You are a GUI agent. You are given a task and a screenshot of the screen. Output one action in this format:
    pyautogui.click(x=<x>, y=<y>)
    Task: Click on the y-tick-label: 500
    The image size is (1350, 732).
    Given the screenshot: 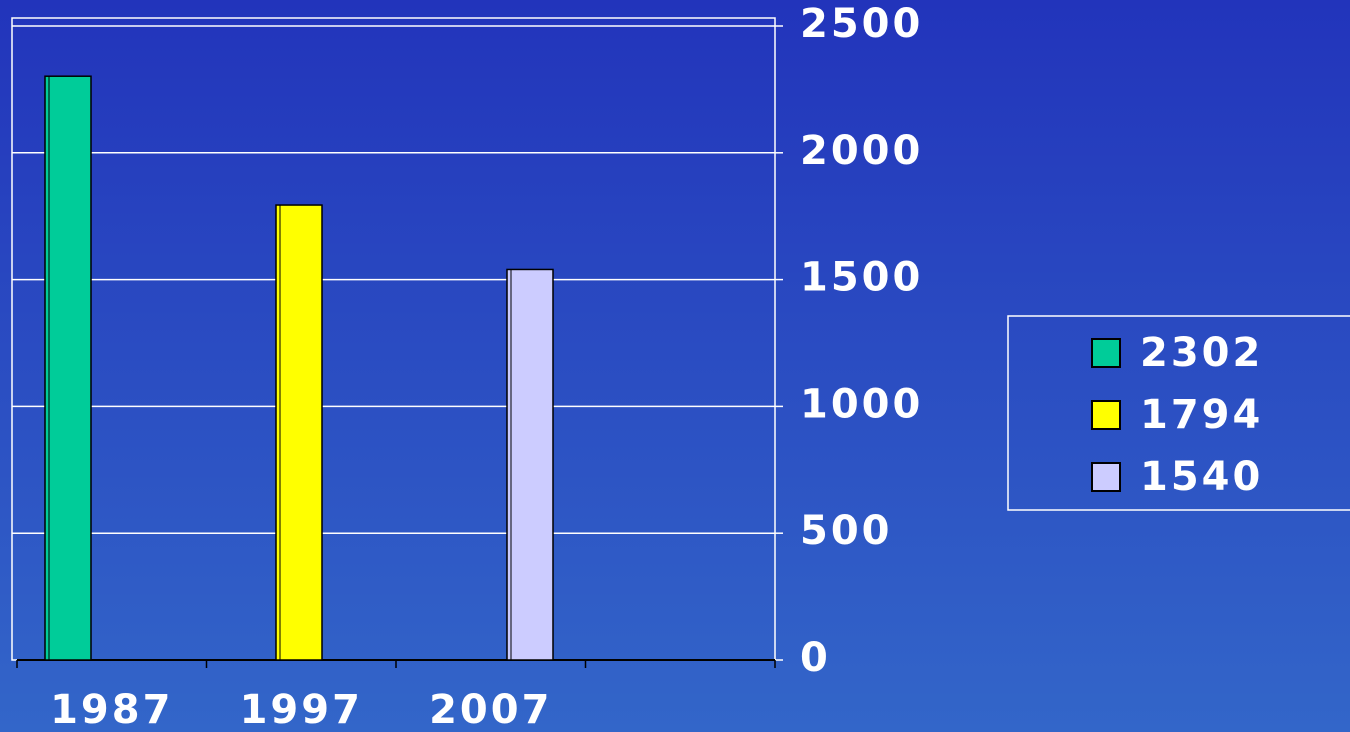 What is the action you would take?
    pyautogui.click(x=846, y=531)
    